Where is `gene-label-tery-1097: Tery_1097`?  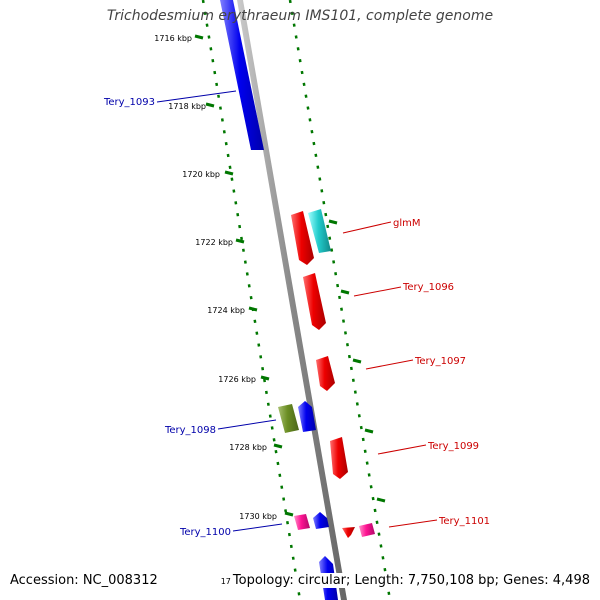
gene-label-tery-1097: Tery_1097 is located at coordinates (440, 361).